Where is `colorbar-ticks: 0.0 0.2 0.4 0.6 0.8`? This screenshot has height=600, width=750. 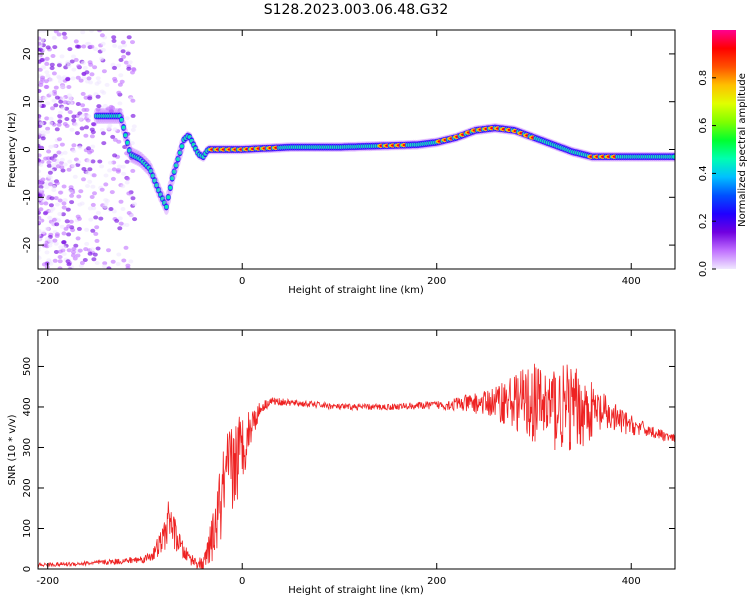 colorbar-ticks: 0.0 0.2 0.4 0.6 0.8 is located at coordinates (707, 173).